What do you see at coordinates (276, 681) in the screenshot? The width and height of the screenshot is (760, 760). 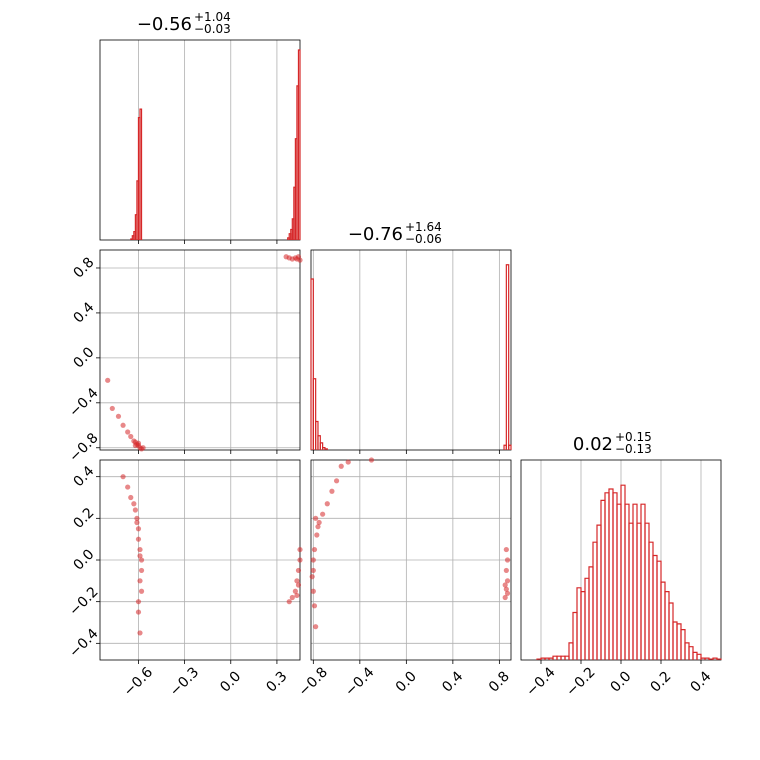 I see `xtick-label-c0-3: 0.3` at bounding box center [276, 681].